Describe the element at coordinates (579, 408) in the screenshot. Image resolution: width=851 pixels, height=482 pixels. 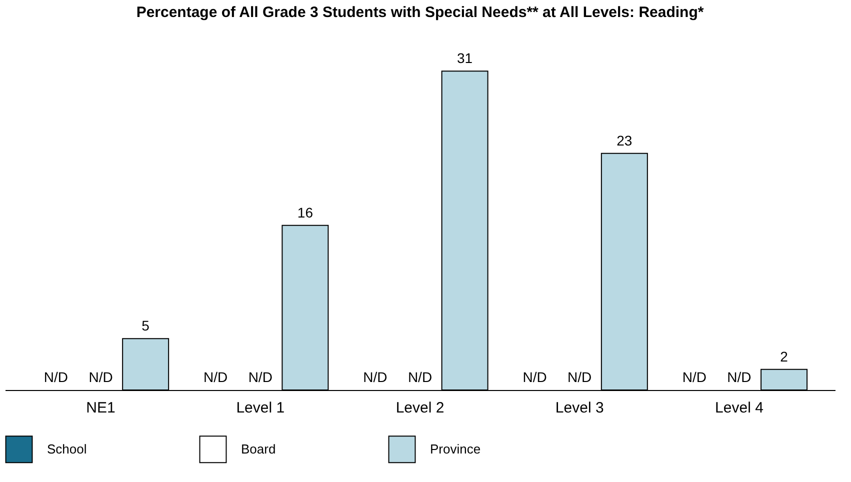
I see `x-tick-label: Level 3` at that location.